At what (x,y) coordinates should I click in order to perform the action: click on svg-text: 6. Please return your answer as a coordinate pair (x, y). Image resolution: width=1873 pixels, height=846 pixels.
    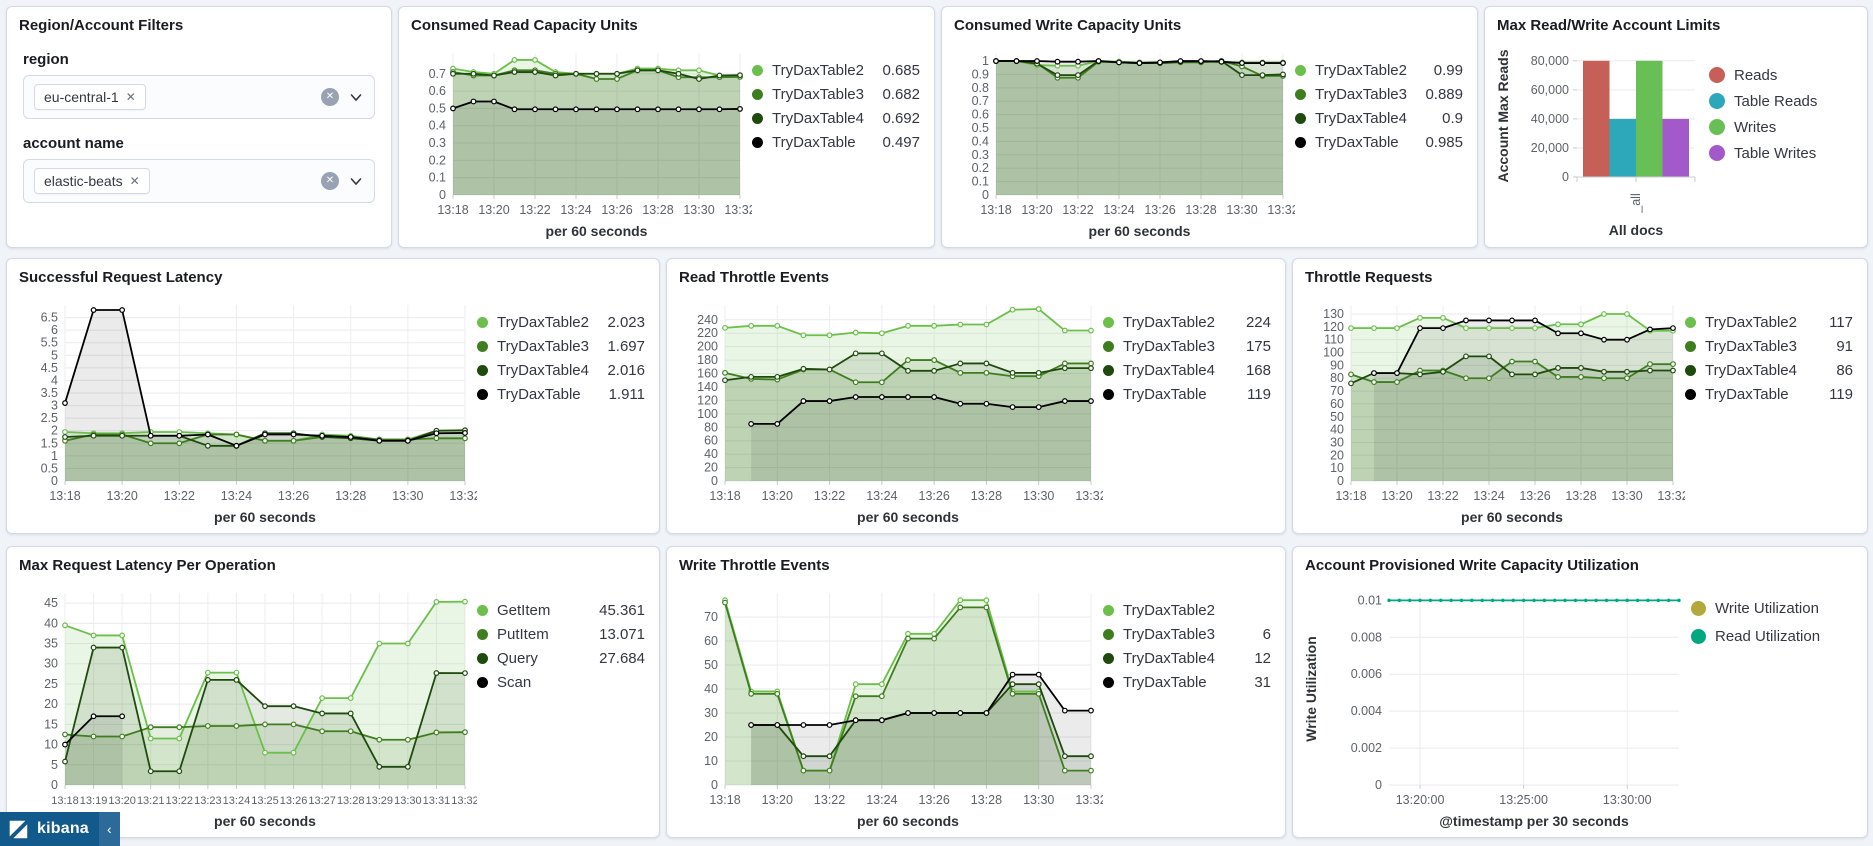
    Looking at the image, I should click on (54, 330).